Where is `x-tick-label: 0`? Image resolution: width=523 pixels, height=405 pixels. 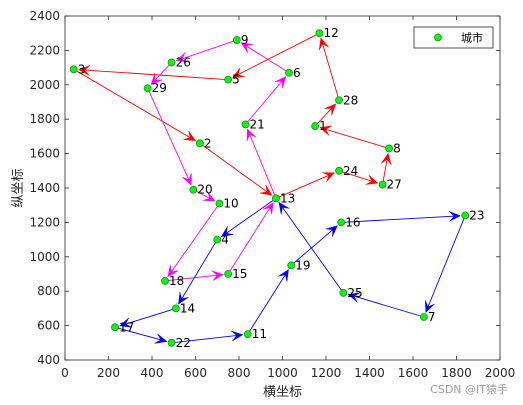 x-tick-label: 0 is located at coordinates (65, 373).